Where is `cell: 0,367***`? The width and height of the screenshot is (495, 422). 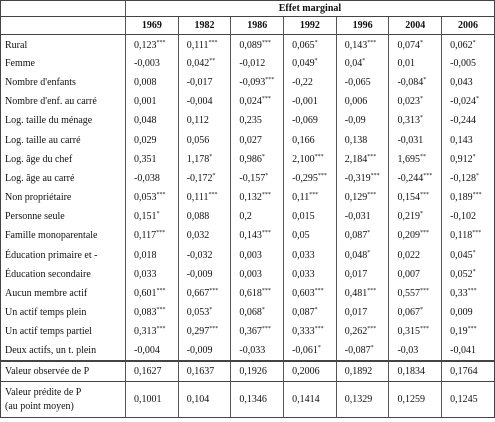
cell: 0,367*** is located at coordinates (257, 332).